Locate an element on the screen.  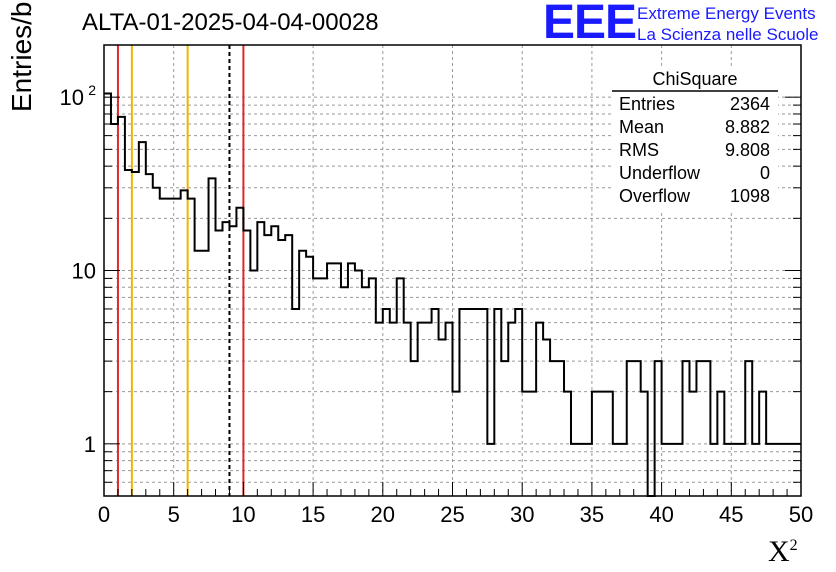
eee-logo: EEE is located at coordinates (590, 24).